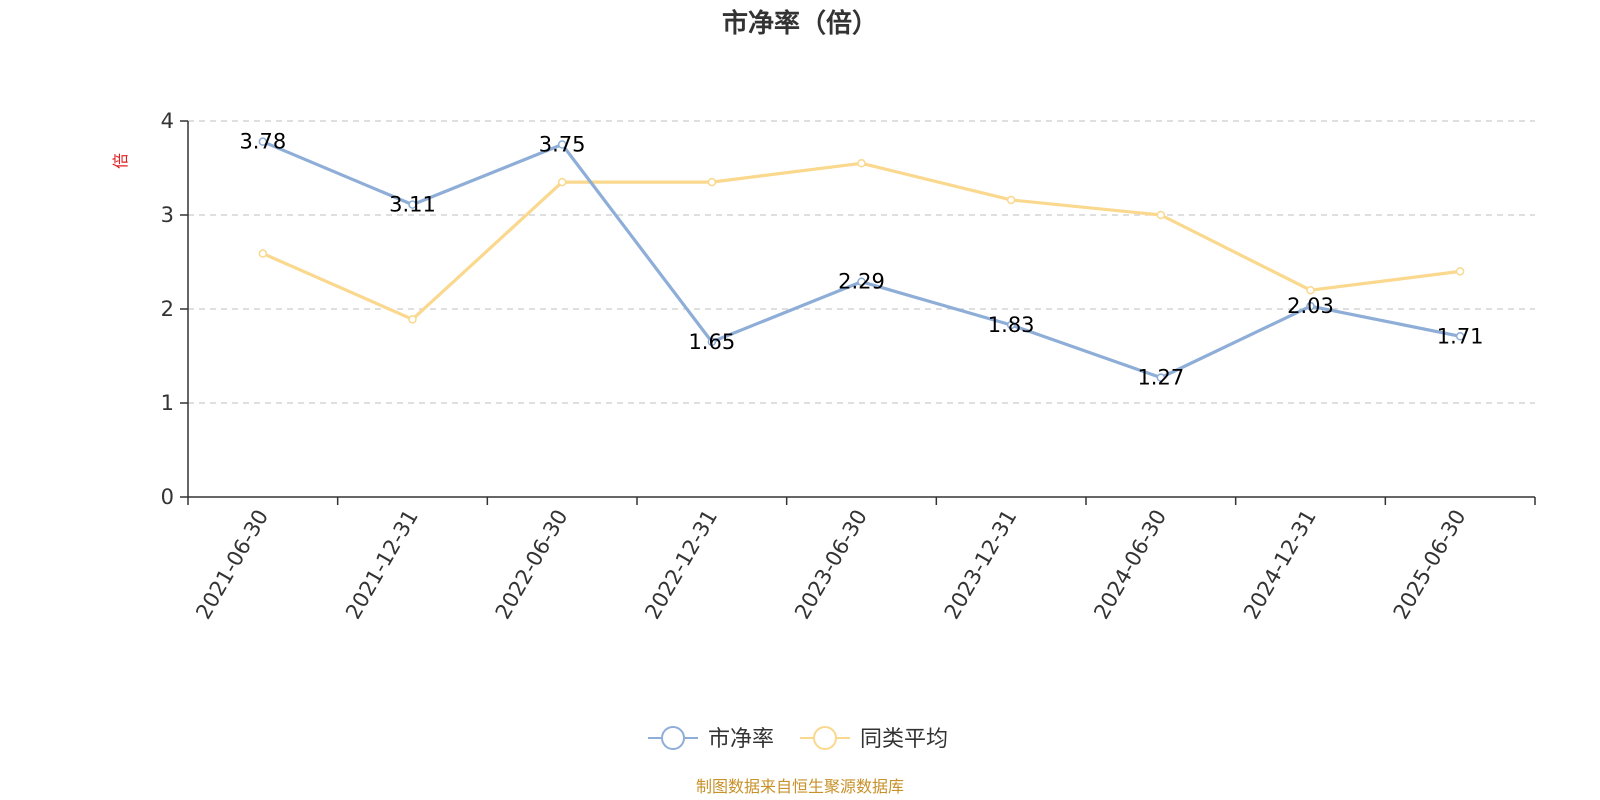  Describe the element at coordinates (831, 565) in the screenshot. I see `x-tick-label: 2023-06-30` at that location.